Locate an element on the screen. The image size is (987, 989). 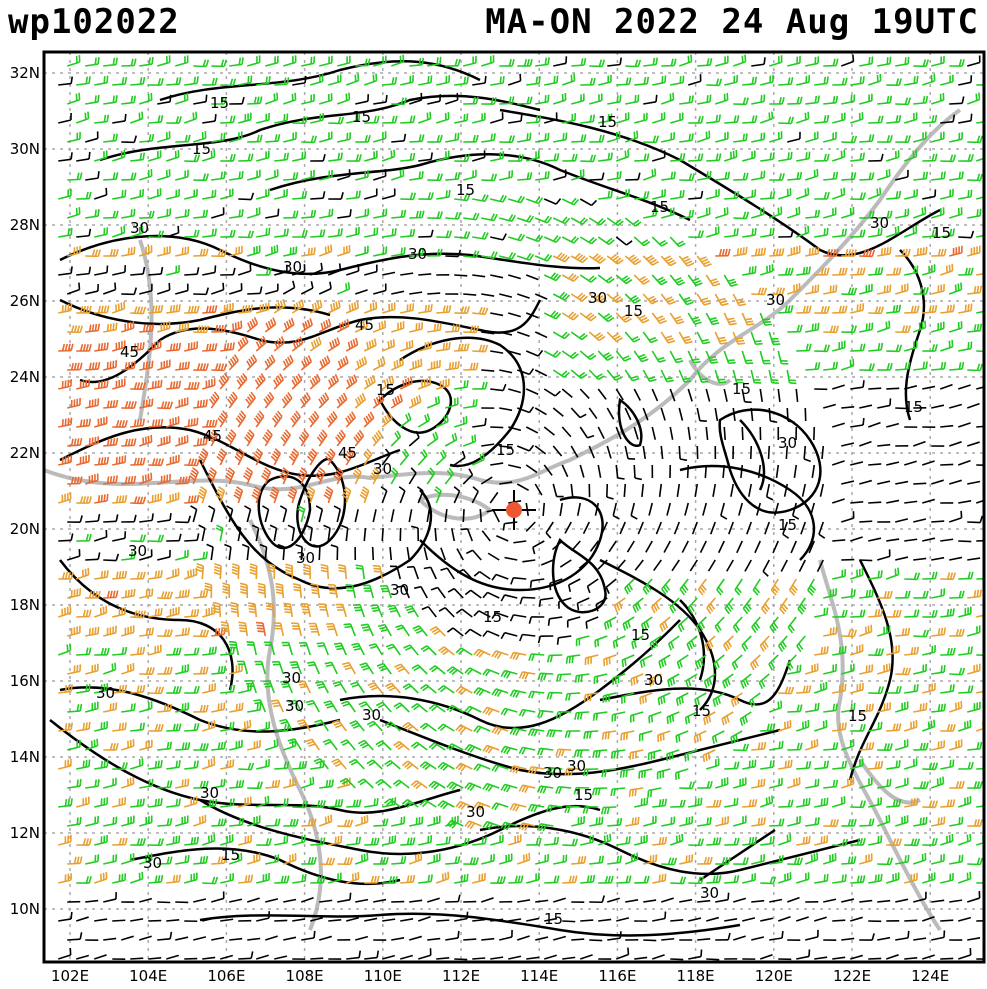
contour-label-15: 15 is located at coordinates (913, 407).